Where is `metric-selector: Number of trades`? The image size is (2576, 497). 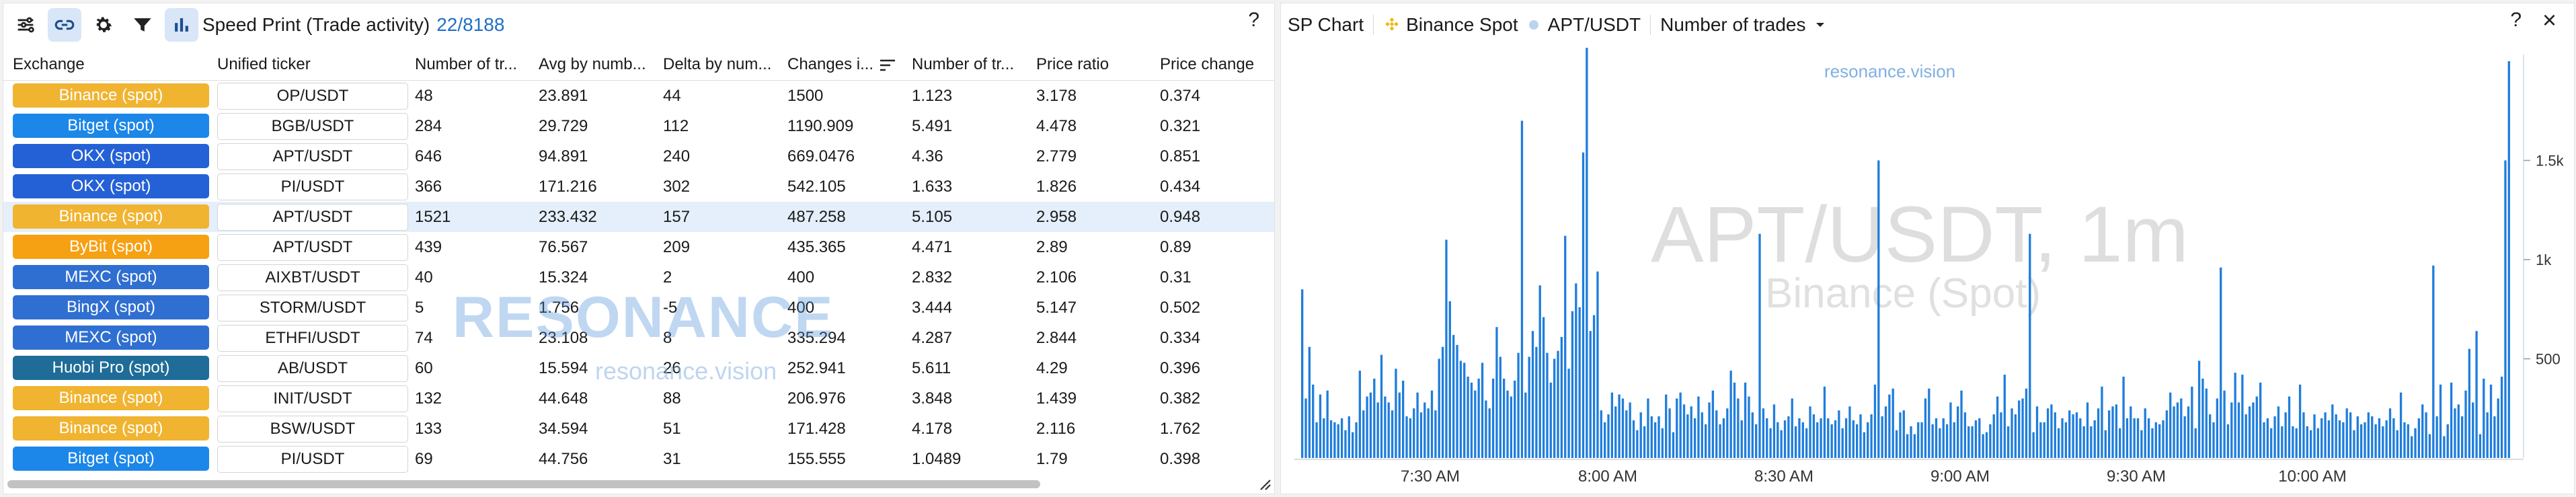 metric-selector: Number of trades is located at coordinates (1733, 25).